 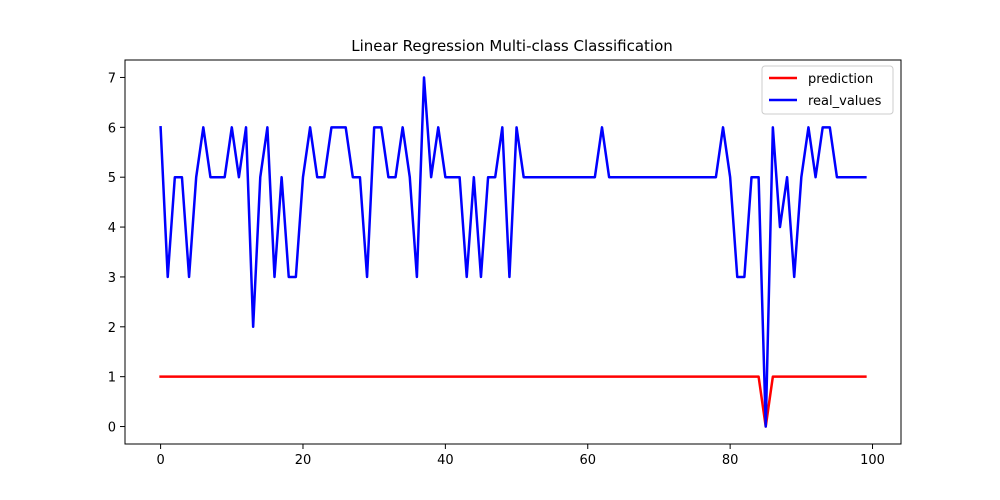 What do you see at coordinates (587, 460) in the screenshot?
I see `x-tick-label: 60` at bounding box center [587, 460].